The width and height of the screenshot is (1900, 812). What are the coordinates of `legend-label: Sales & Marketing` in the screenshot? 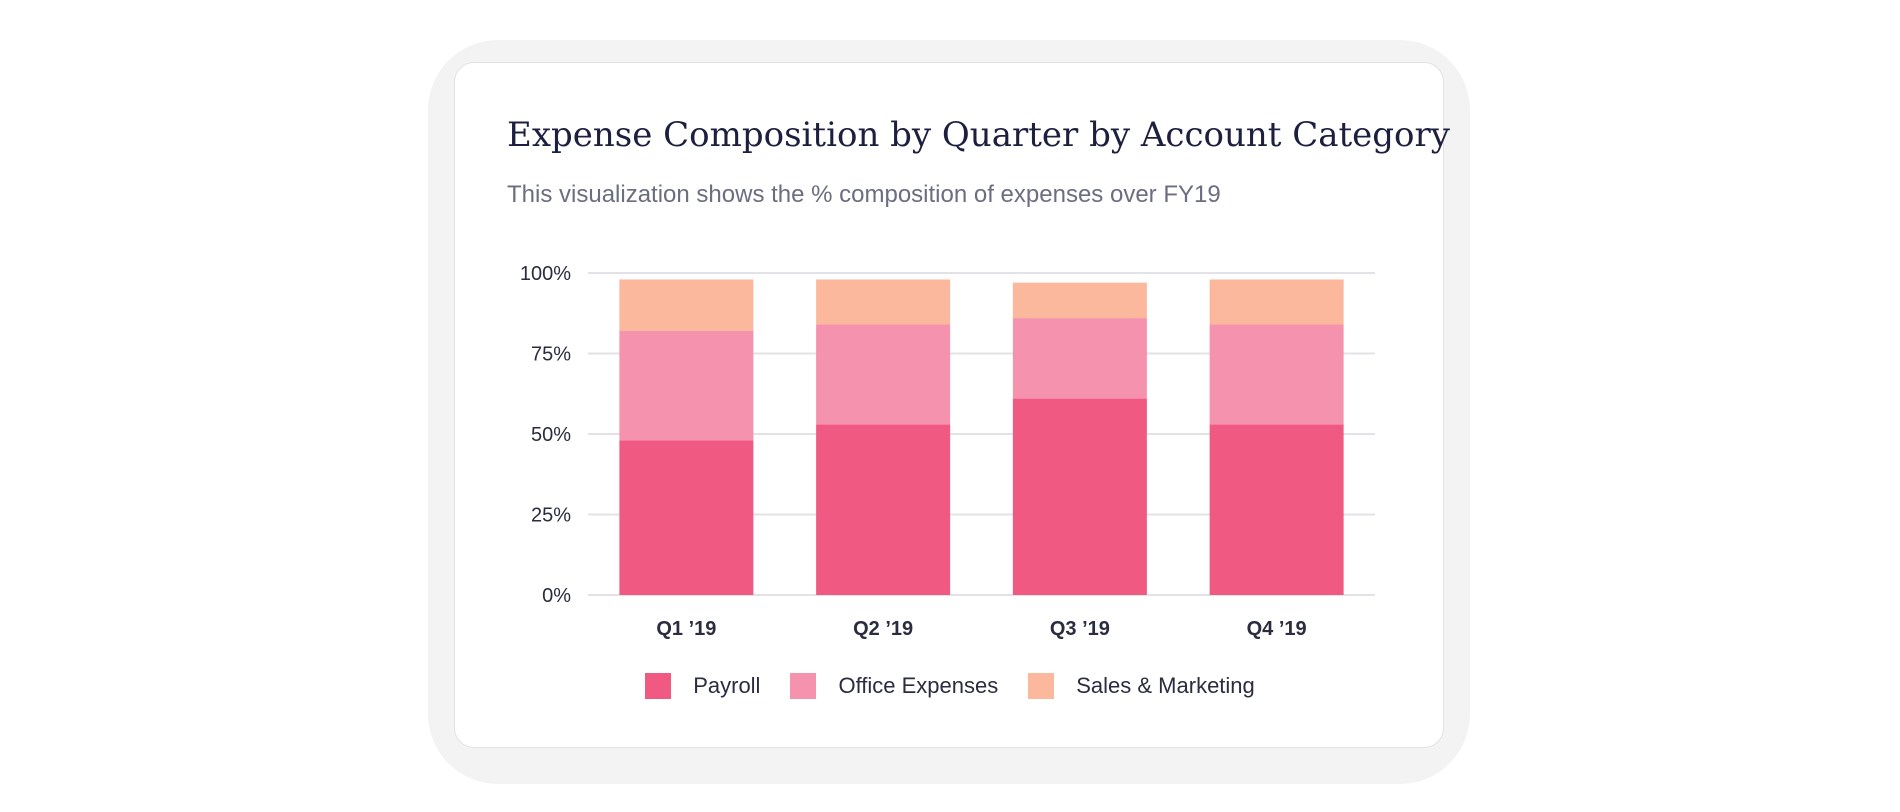 It's located at (1165, 685).